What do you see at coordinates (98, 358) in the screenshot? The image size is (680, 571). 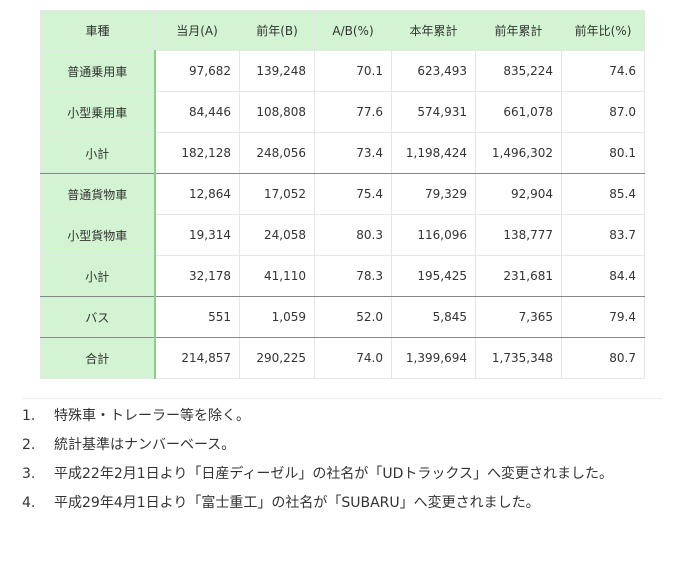 I see `row-label: 合計` at bounding box center [98, 358].